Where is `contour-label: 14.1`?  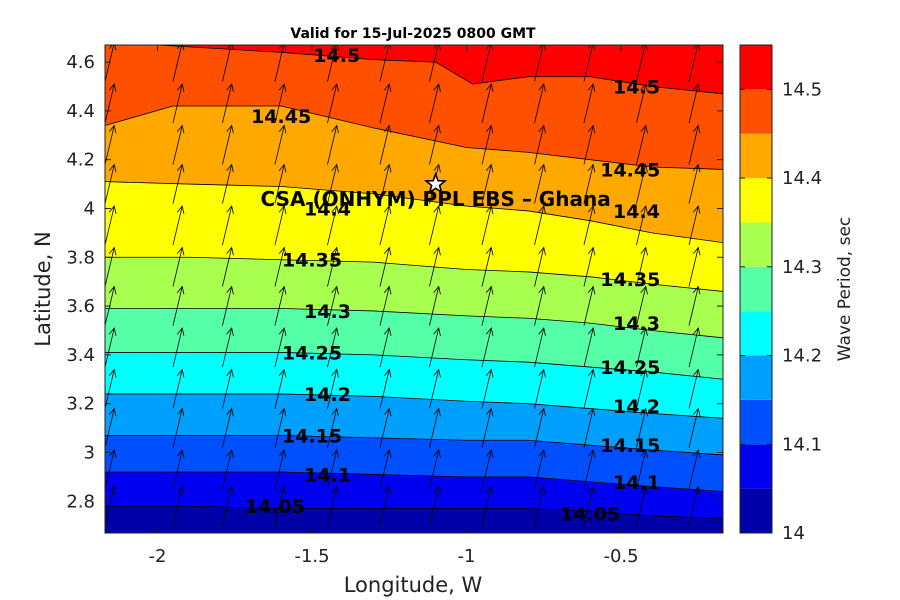
contour-label: 14.1 is located at coordinates (636, 483).